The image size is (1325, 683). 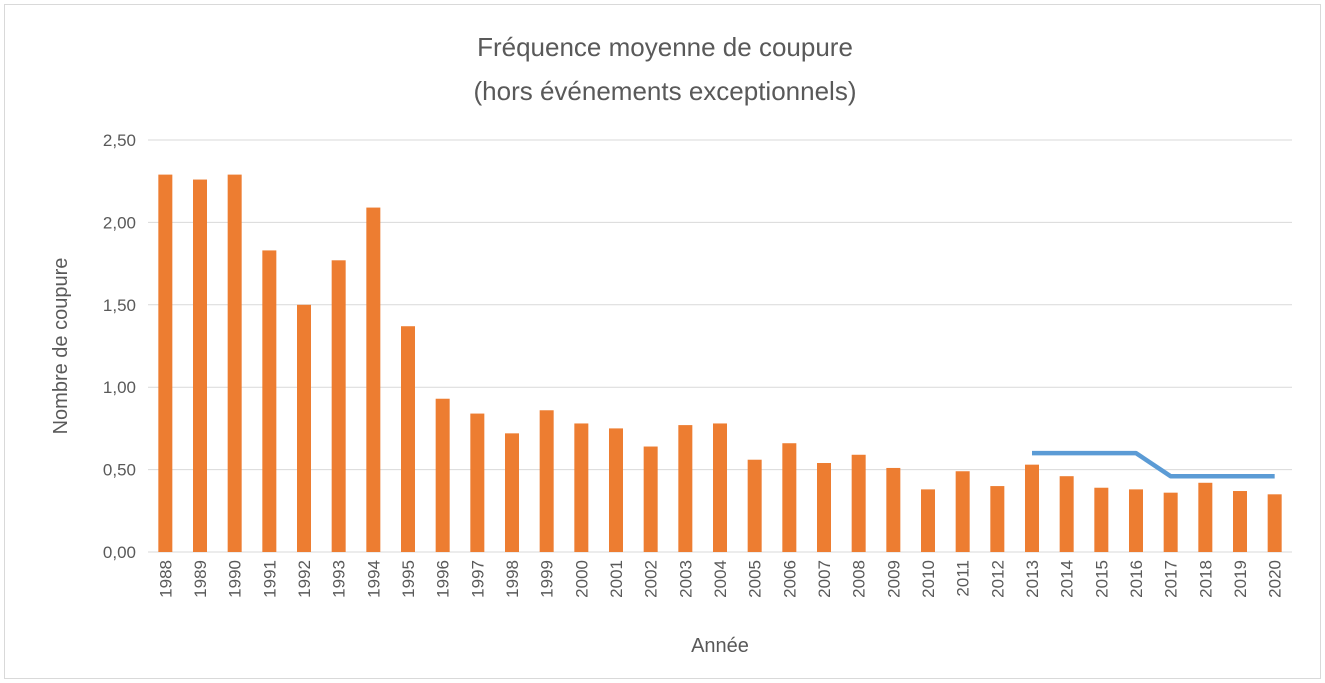 I want to click on x-tick-label: 2020, so click(x=1275, y=579).